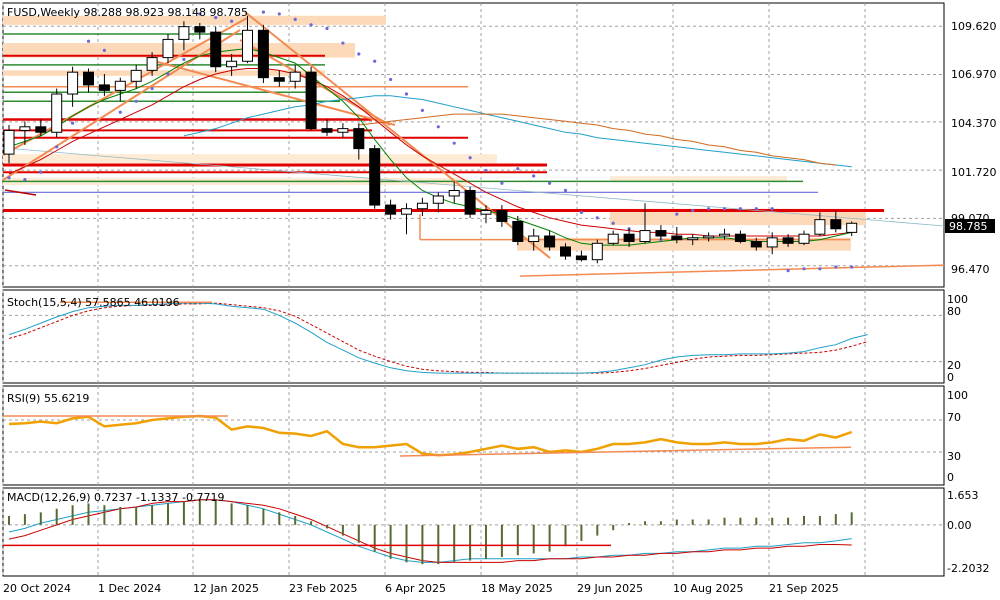 The image size is (1000, 600). What do you see at coordinates (974, 74) in the screenshot?
I see `y-tick-label: 106.970` at bounding box center [974, 74].